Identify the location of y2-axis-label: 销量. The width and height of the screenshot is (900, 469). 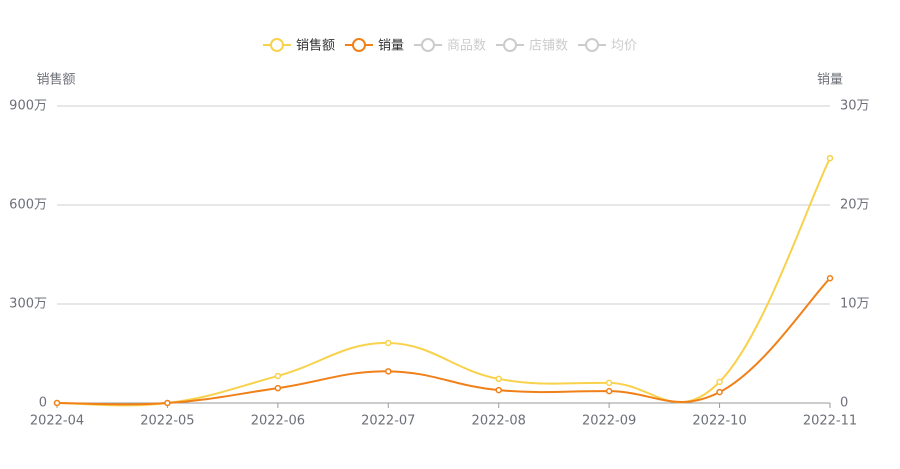
(830, 80).